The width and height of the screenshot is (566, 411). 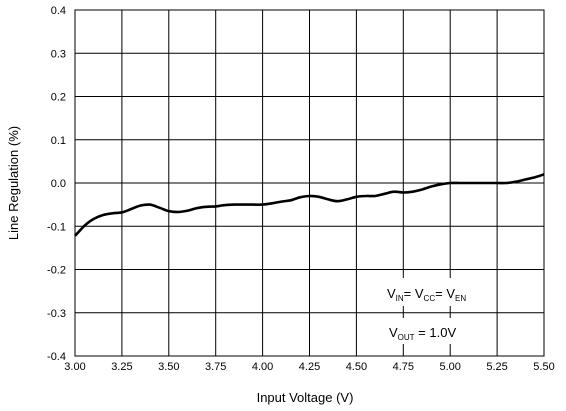 I want to click on annotation-vout: VOUT = 1.0V, so click(x=425, y=331).